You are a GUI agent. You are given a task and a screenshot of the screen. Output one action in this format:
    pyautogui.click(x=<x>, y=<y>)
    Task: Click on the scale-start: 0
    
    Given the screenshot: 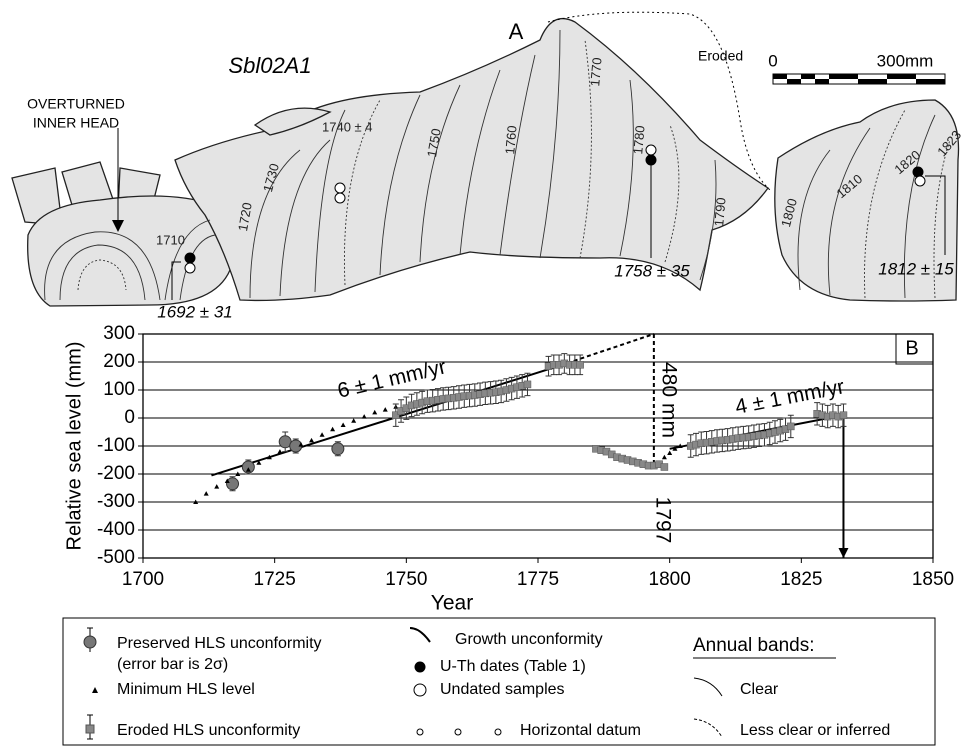 What is the action you would take?
    pyautogui.click(x=772, y=60)
    